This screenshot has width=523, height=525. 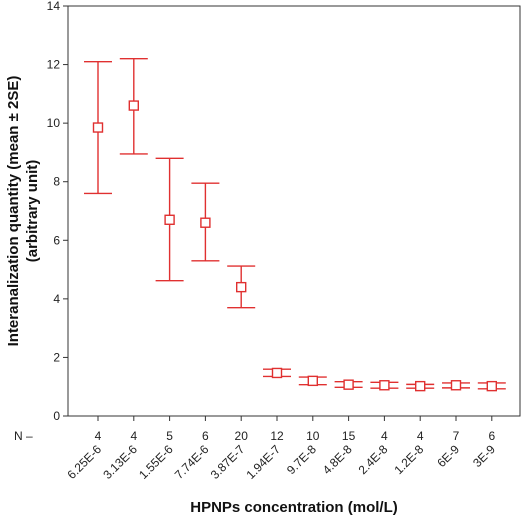 I want to click on n-count-label: 10, so click(x=313, y=436).